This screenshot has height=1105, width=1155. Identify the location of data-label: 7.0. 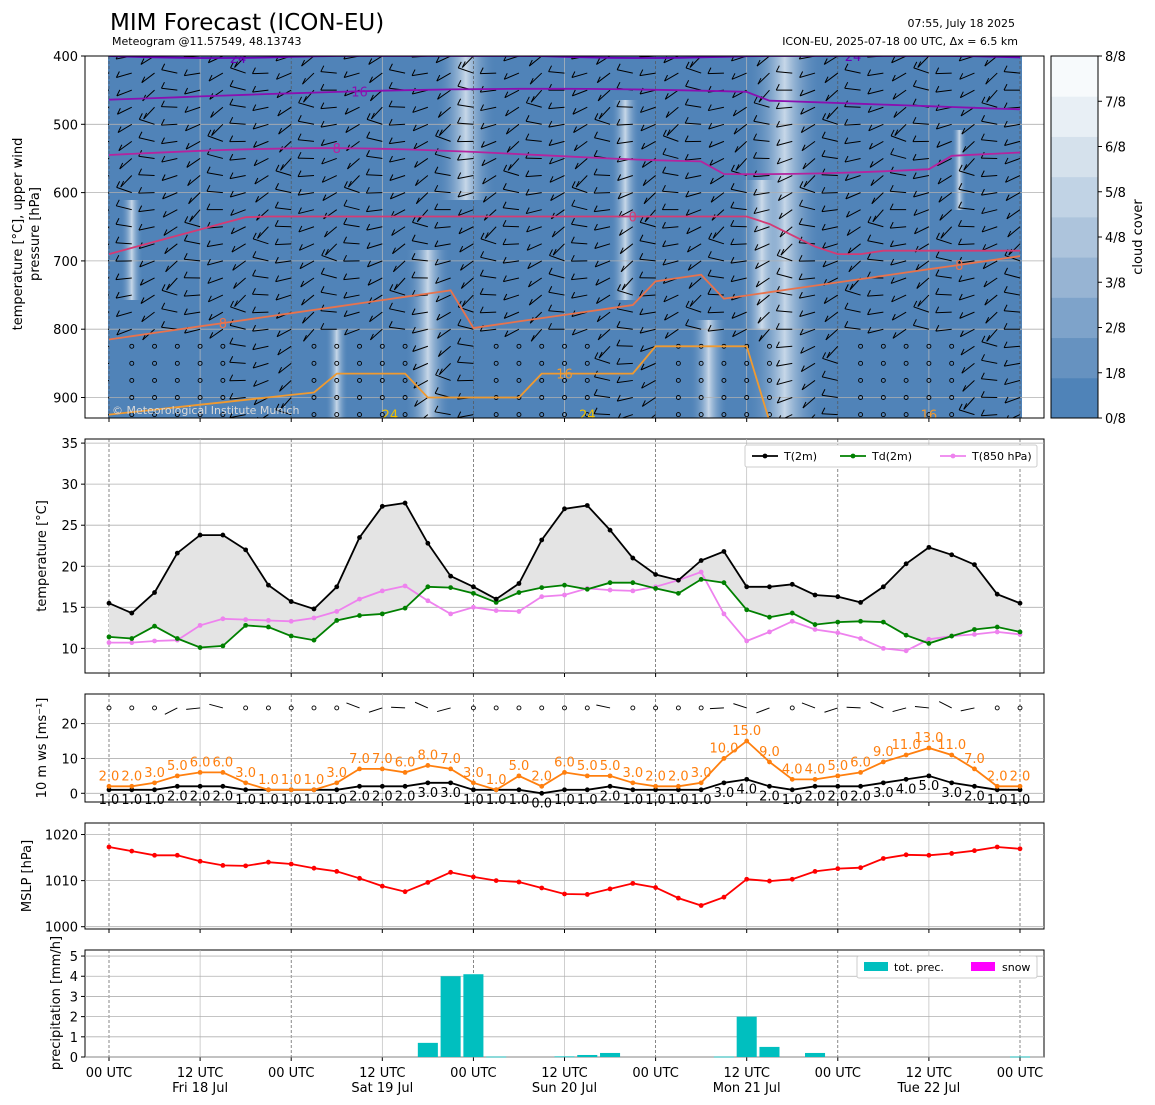
(359, 759).